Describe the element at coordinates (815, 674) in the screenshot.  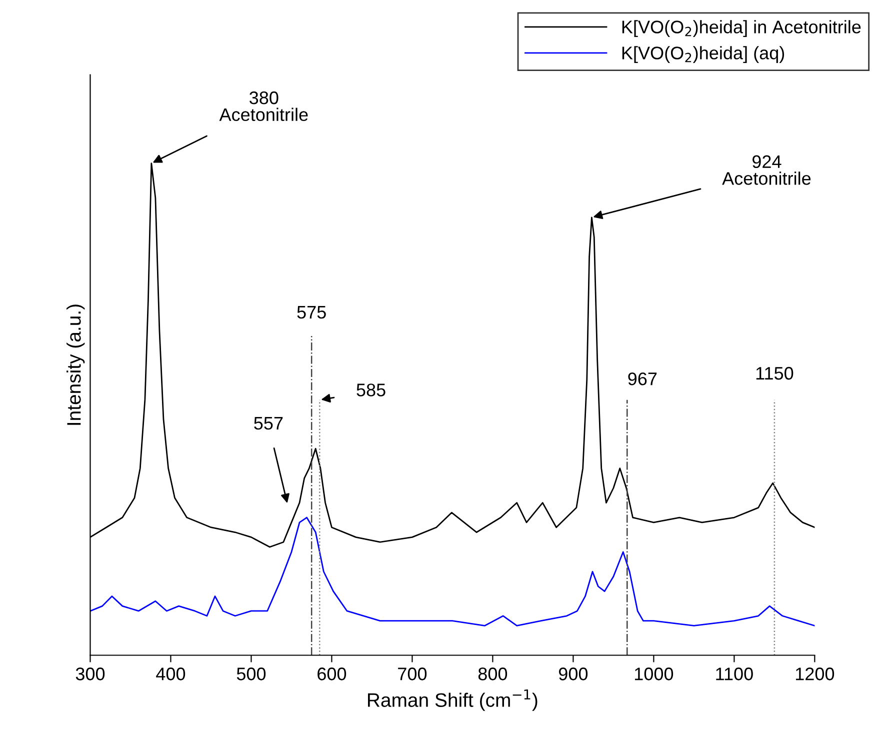
I see `x-tick-label: 1200` at that location.